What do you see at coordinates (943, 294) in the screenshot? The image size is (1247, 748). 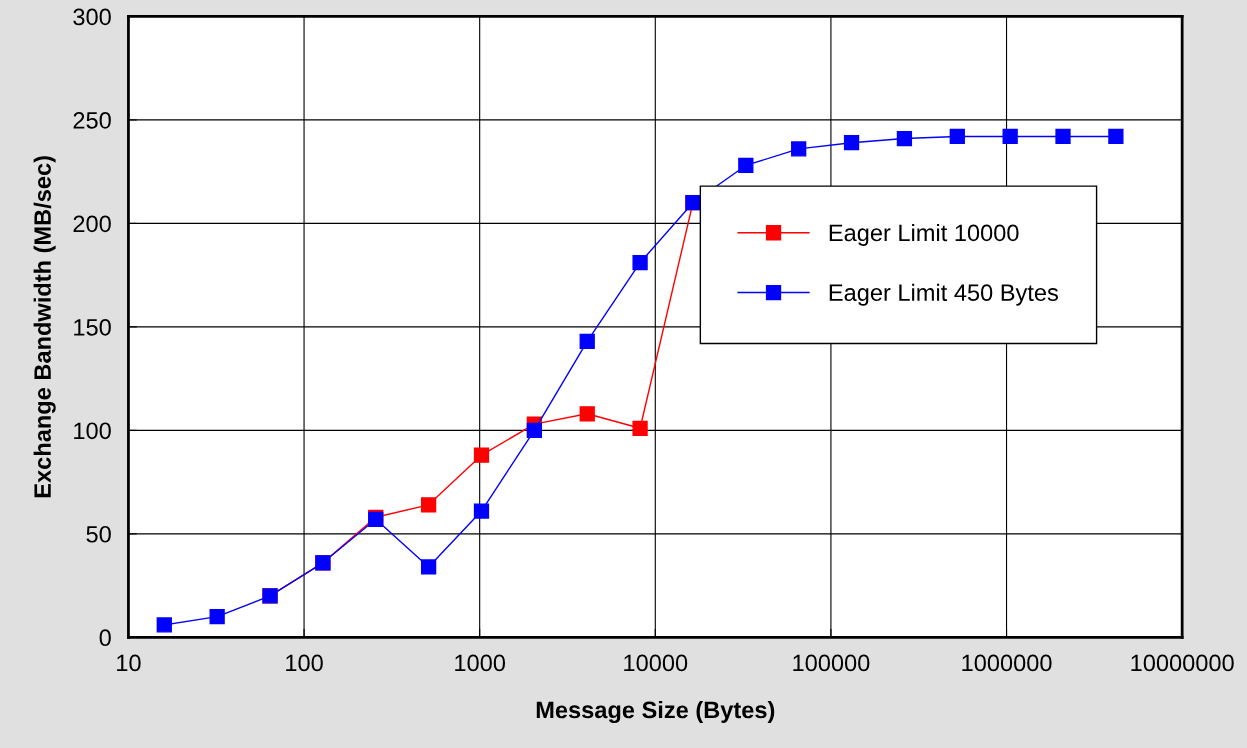 I see `legend-label: Eager Limit 450 Bytes` at bounding box center [943, 294].